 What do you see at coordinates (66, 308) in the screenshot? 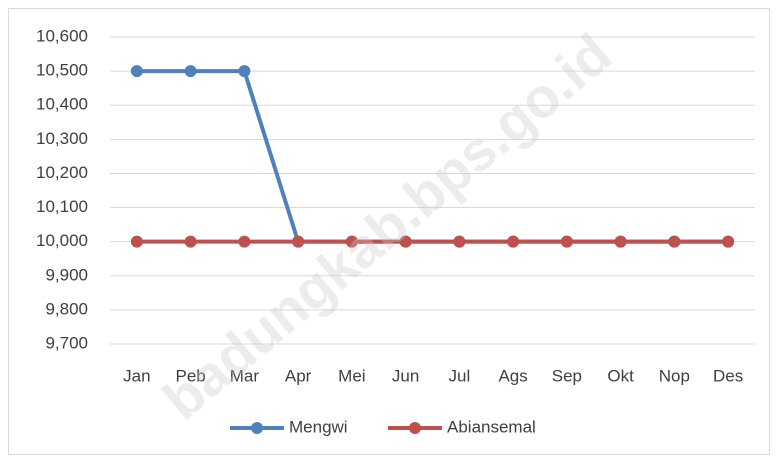
I see `y-tick-label: 9,800` at bounding box center [66, 308].